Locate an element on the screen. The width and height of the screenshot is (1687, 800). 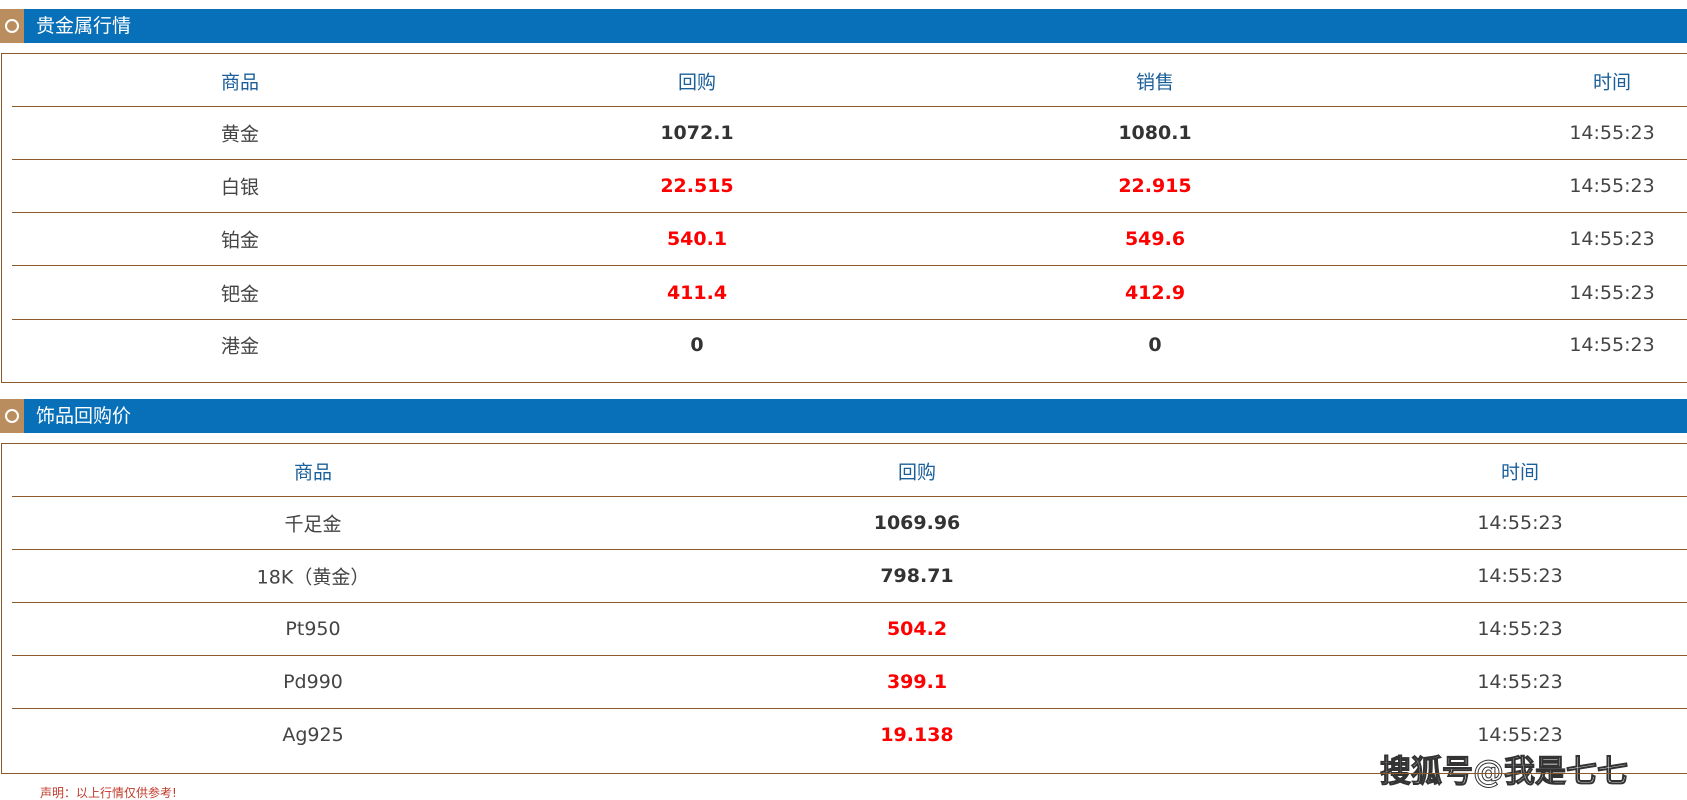
disclaimer: 声明：以上行情仅供参考! is located at coordinates (108, 793).